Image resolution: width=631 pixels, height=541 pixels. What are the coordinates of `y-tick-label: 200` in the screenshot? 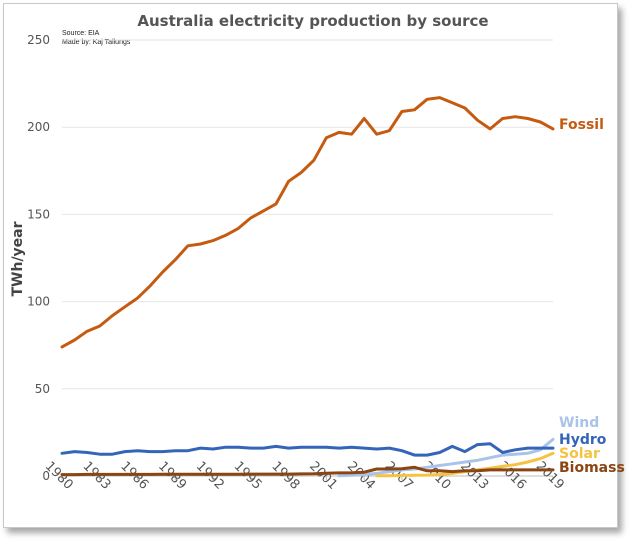 It's located at (38, 127).